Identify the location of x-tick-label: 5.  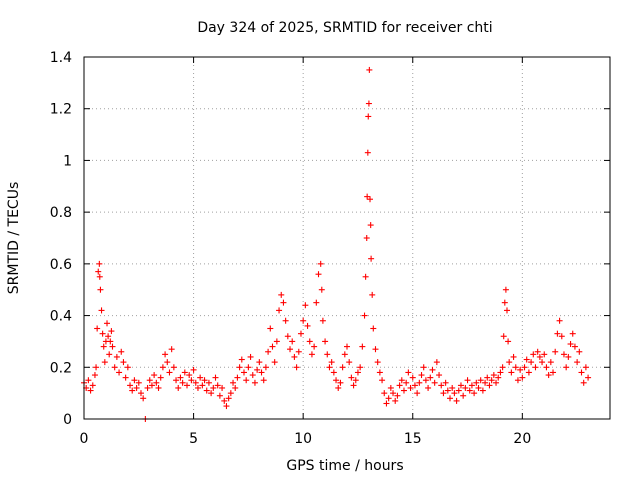
(193, 439).